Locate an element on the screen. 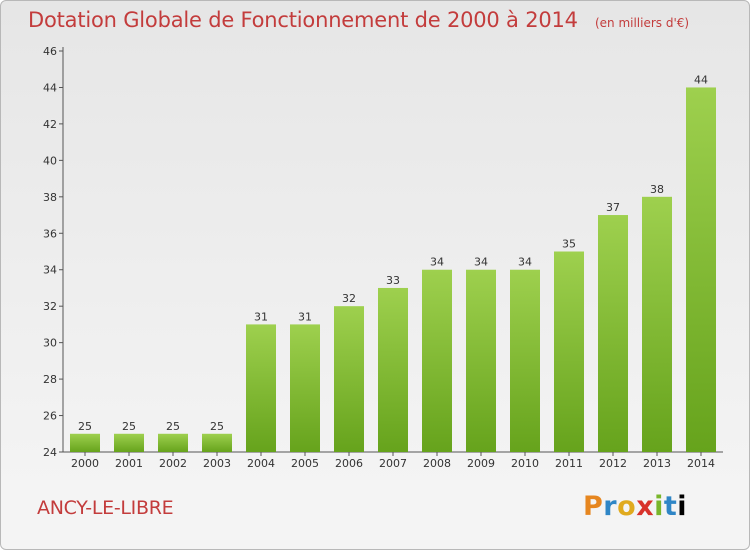  data-label: 44 is located at coordinates (701, 79).